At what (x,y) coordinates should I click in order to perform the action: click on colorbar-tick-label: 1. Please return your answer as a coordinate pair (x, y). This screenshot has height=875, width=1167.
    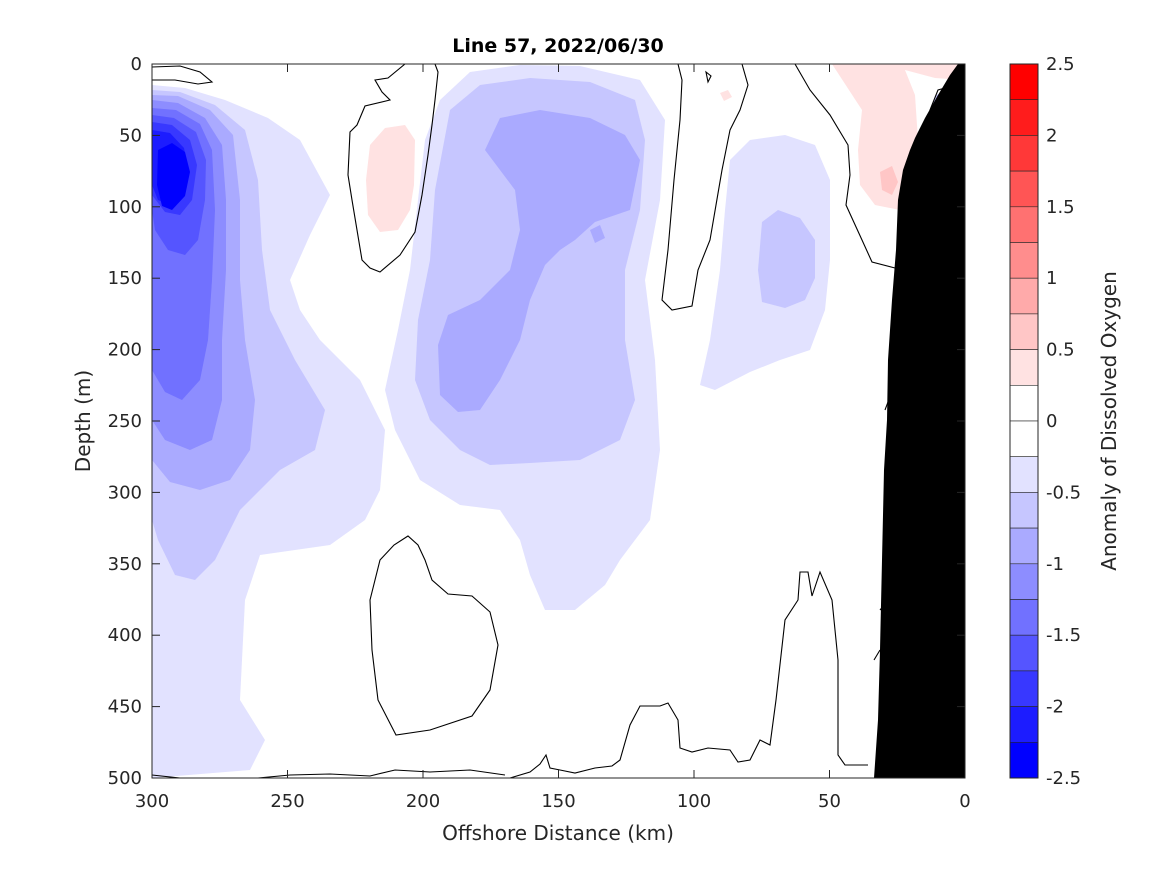
    Looking at the image, I should click on (1051, 278).